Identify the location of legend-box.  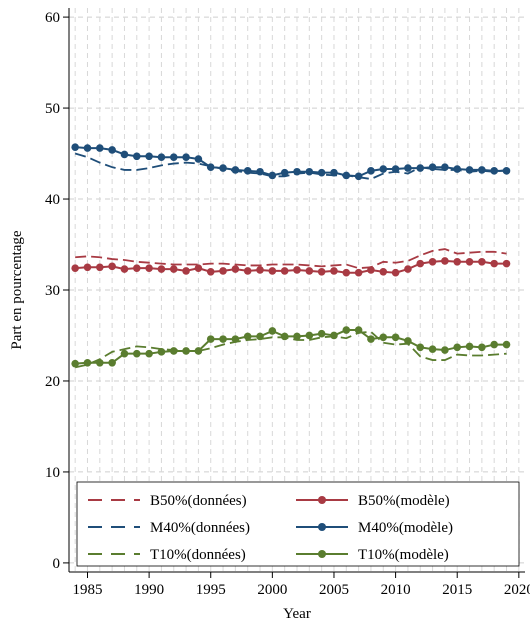
(298, 524).